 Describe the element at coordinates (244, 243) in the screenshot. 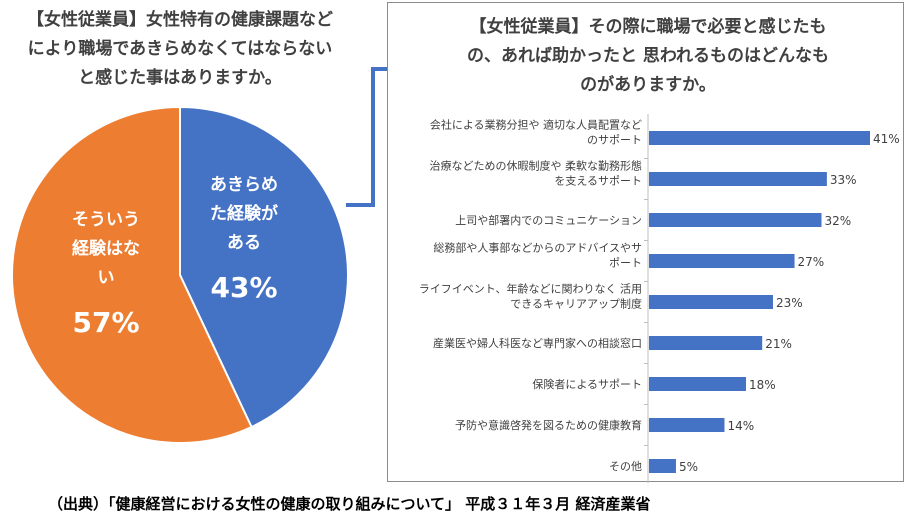

I see `pie-slice-1-label-line-3: ある` at that location.